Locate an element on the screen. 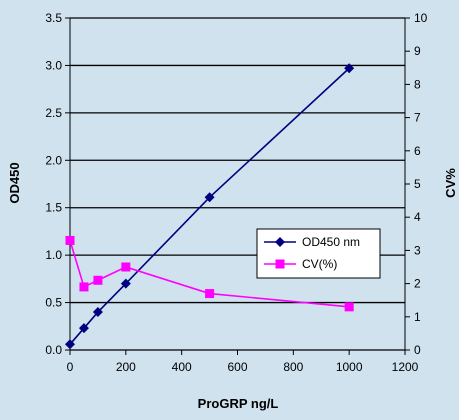  series-line-cv is located at coordinates (209, 274).